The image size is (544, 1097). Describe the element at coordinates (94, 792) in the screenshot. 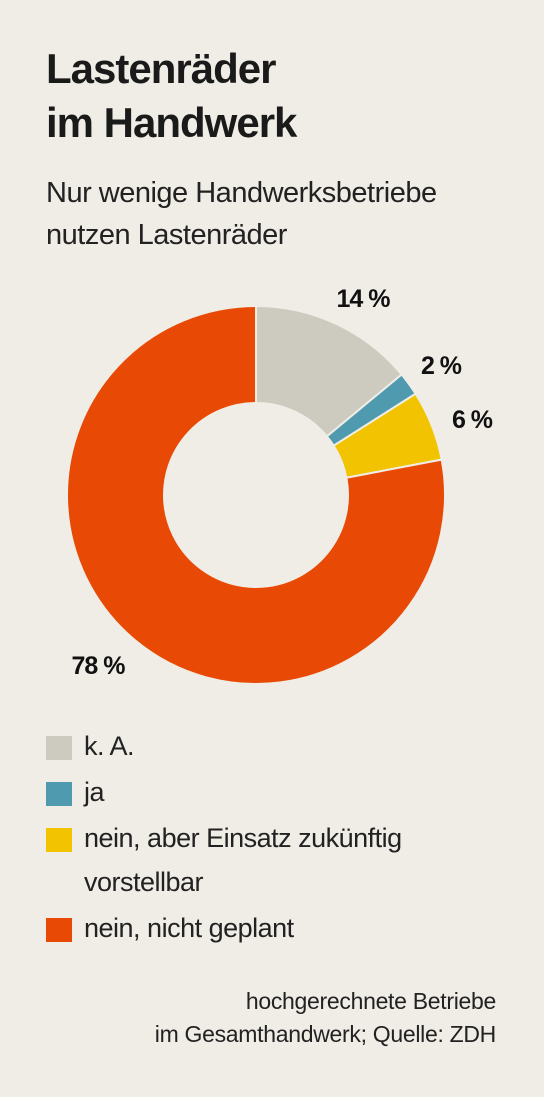

I see `legend-label-ja: ja` at that location.